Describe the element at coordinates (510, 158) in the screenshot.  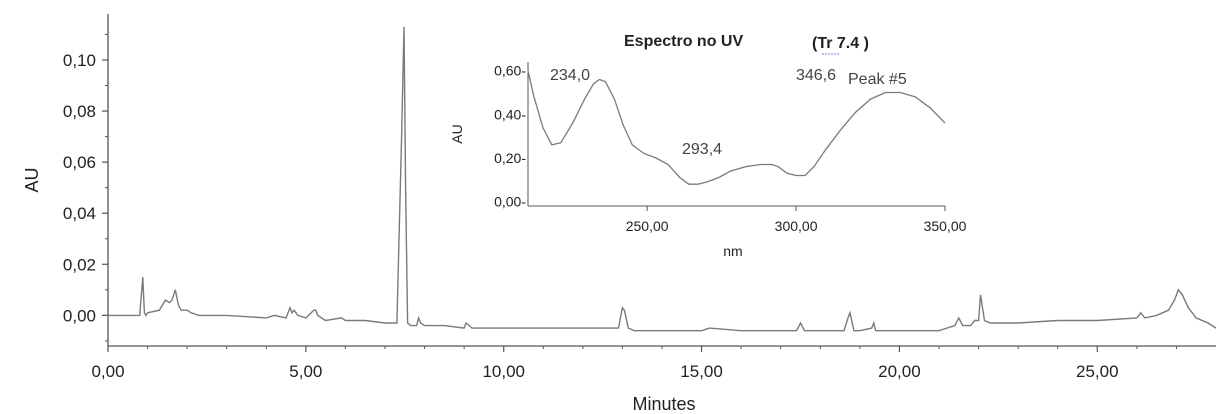
I see `inset-y-tick-label: 0,20-` at that location.